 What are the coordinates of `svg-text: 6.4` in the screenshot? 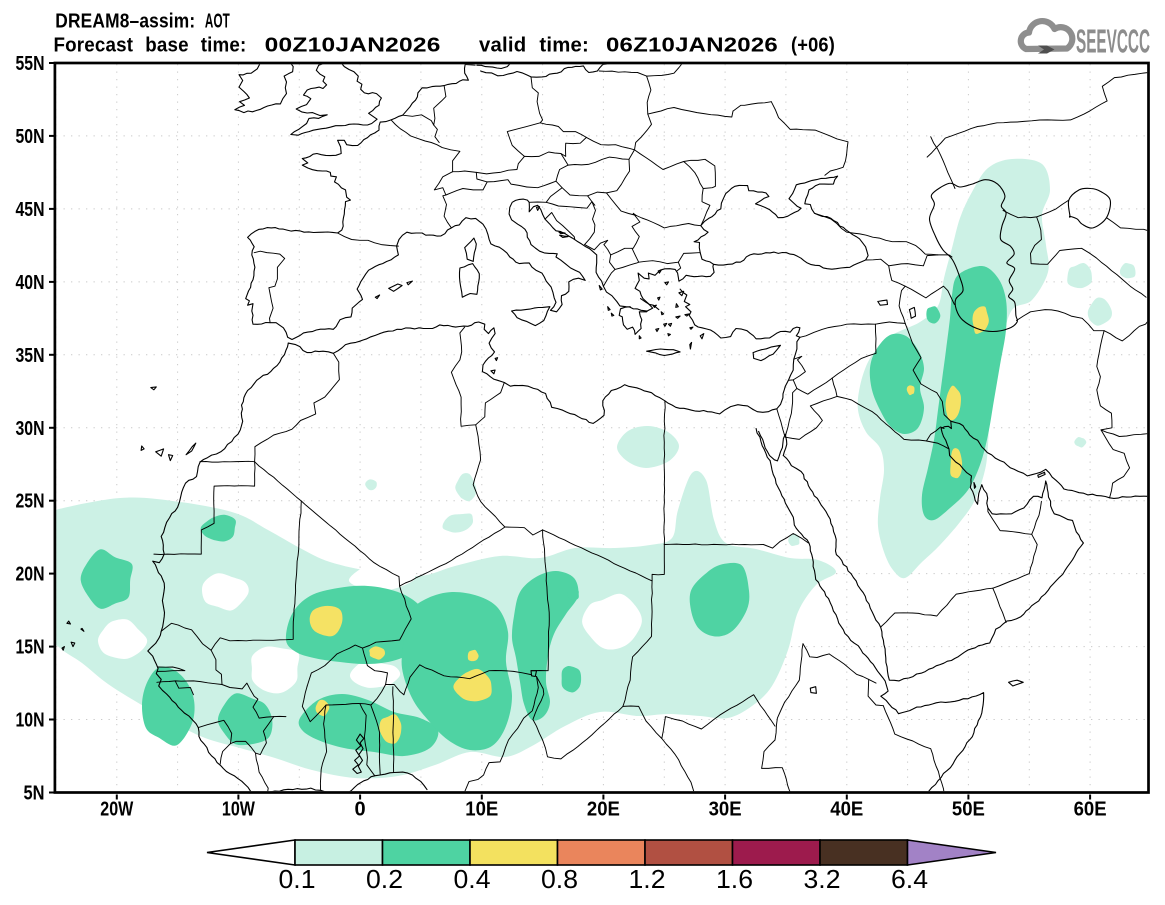 It's located at (909, 879).